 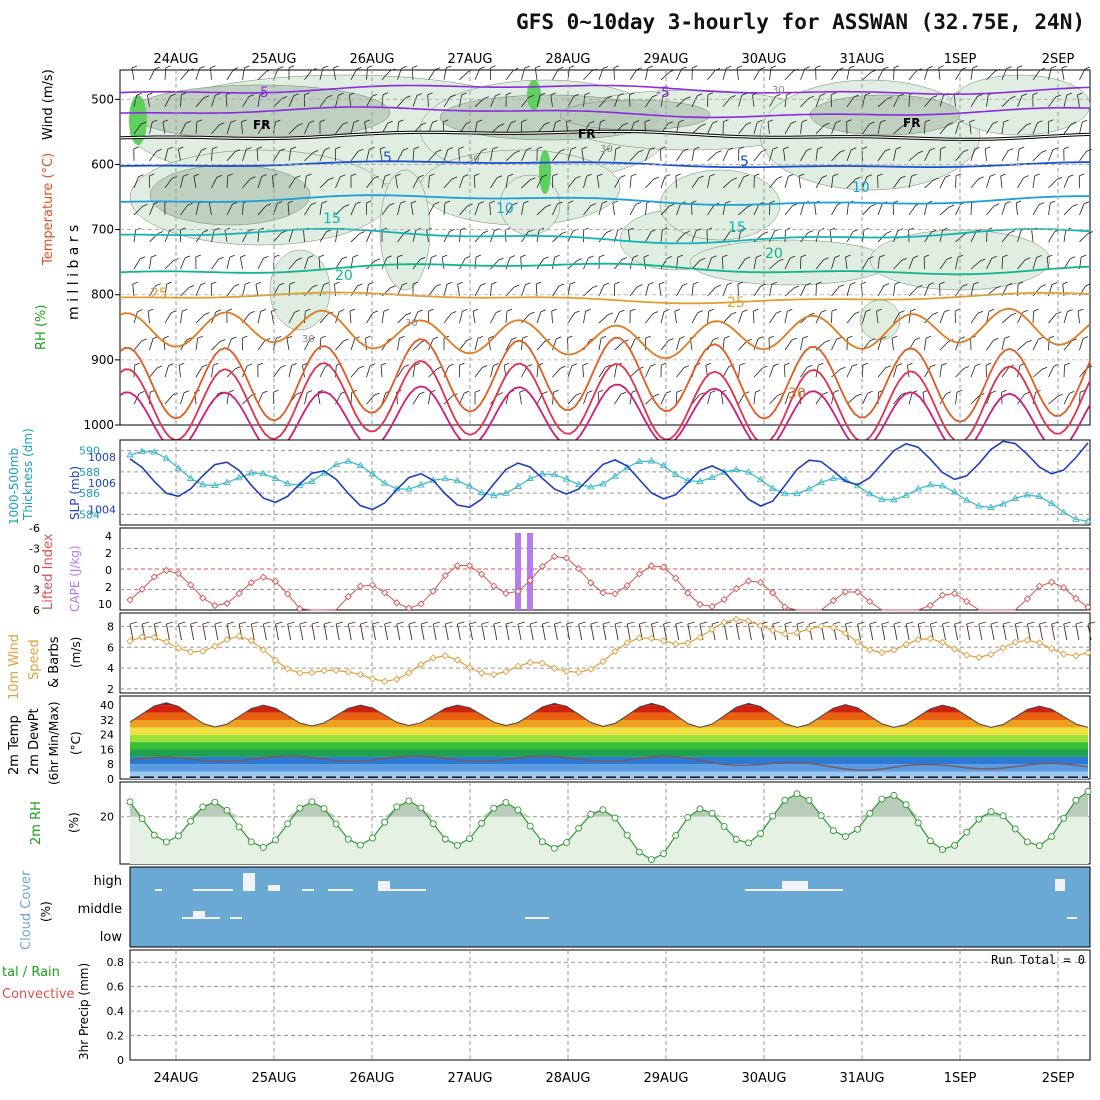 What do you see at coordinates (14, 745) in the screenshot?
I see `ylabel-temp2m-1: 2m Temp` at bounding box center [14, 745].